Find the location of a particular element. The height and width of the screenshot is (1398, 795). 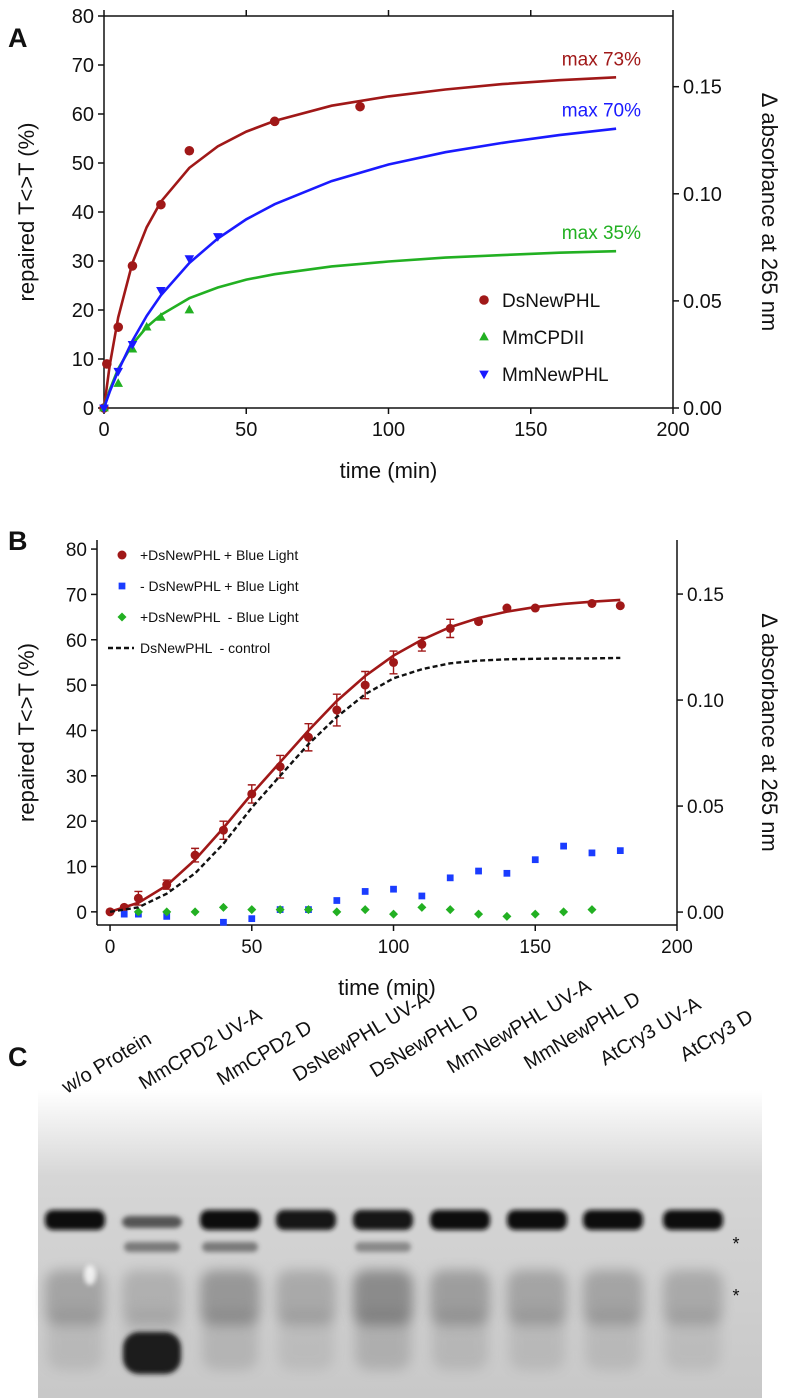

gel-spot is located at coordinates (90, 1275).